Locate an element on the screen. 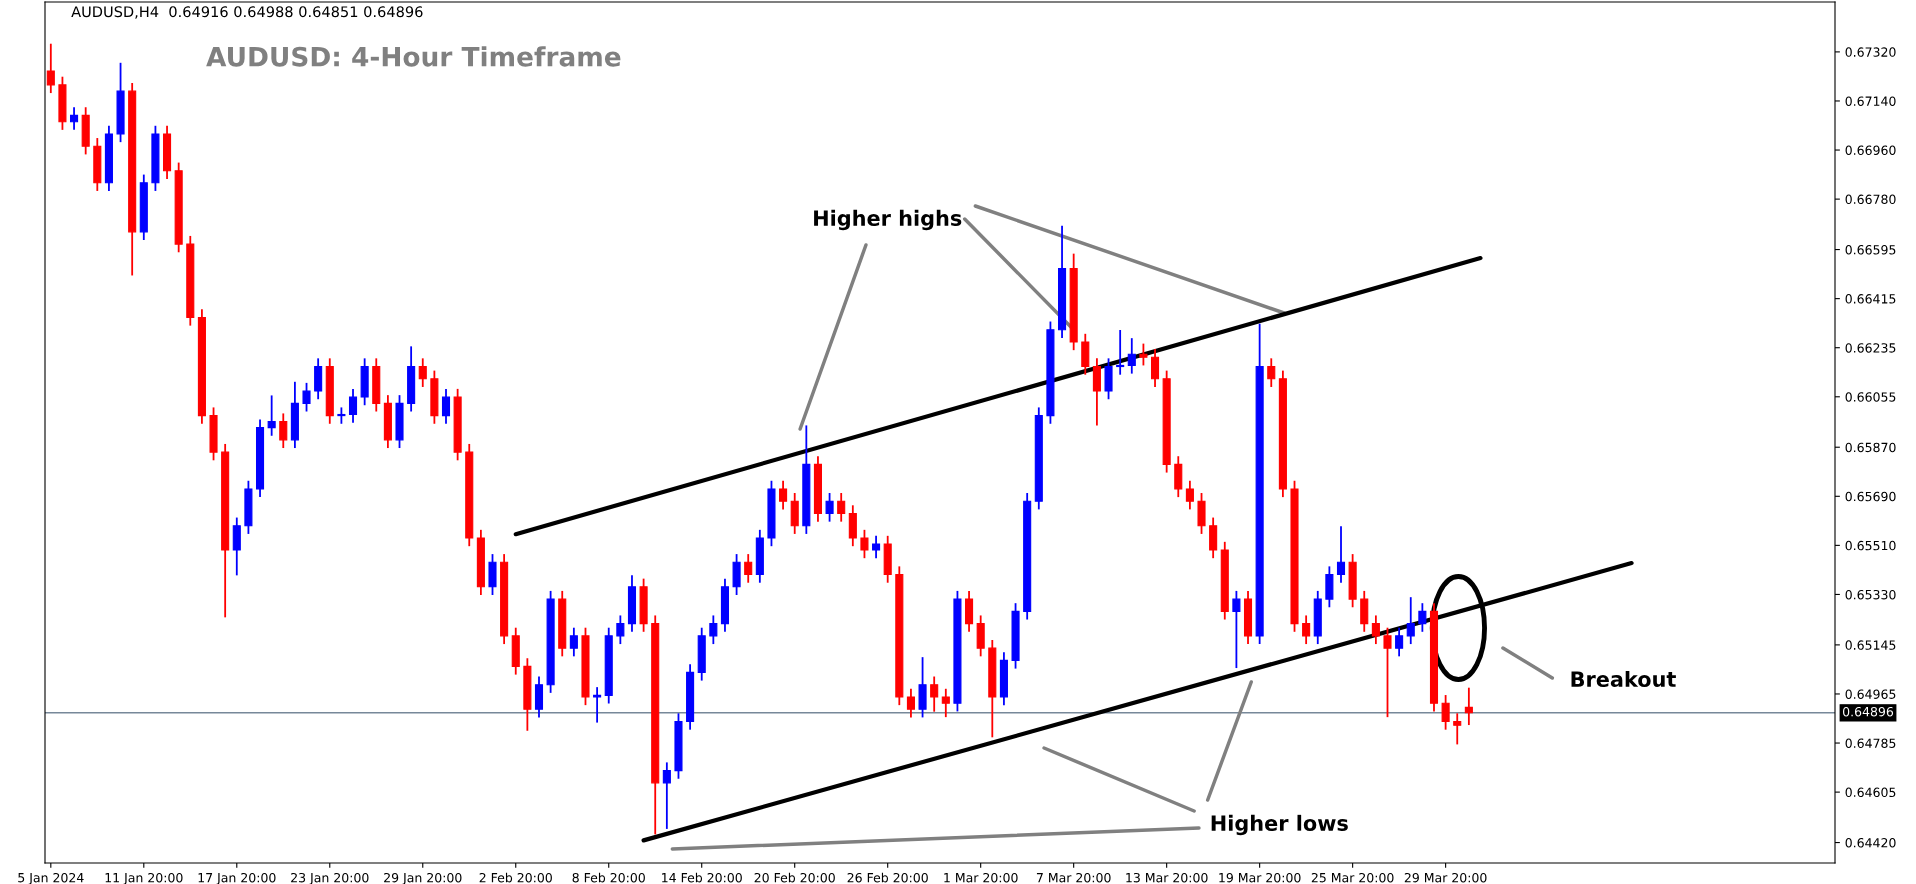  y-tick-label: 0.65330 is located at coordinates (1870, 594).